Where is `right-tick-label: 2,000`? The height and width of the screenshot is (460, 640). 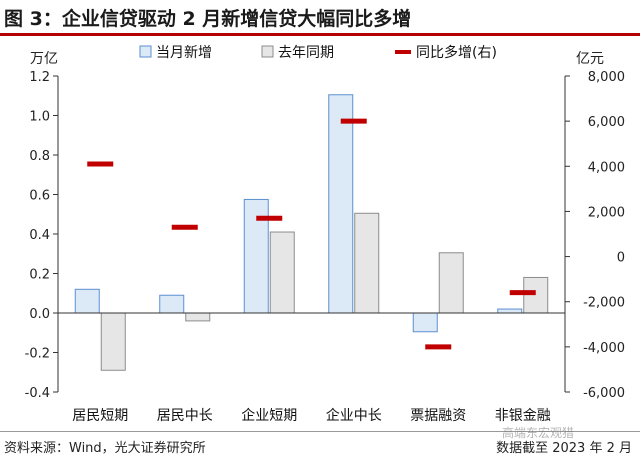
right-tick-label: 2,000 is located at coordinates (606, 212).